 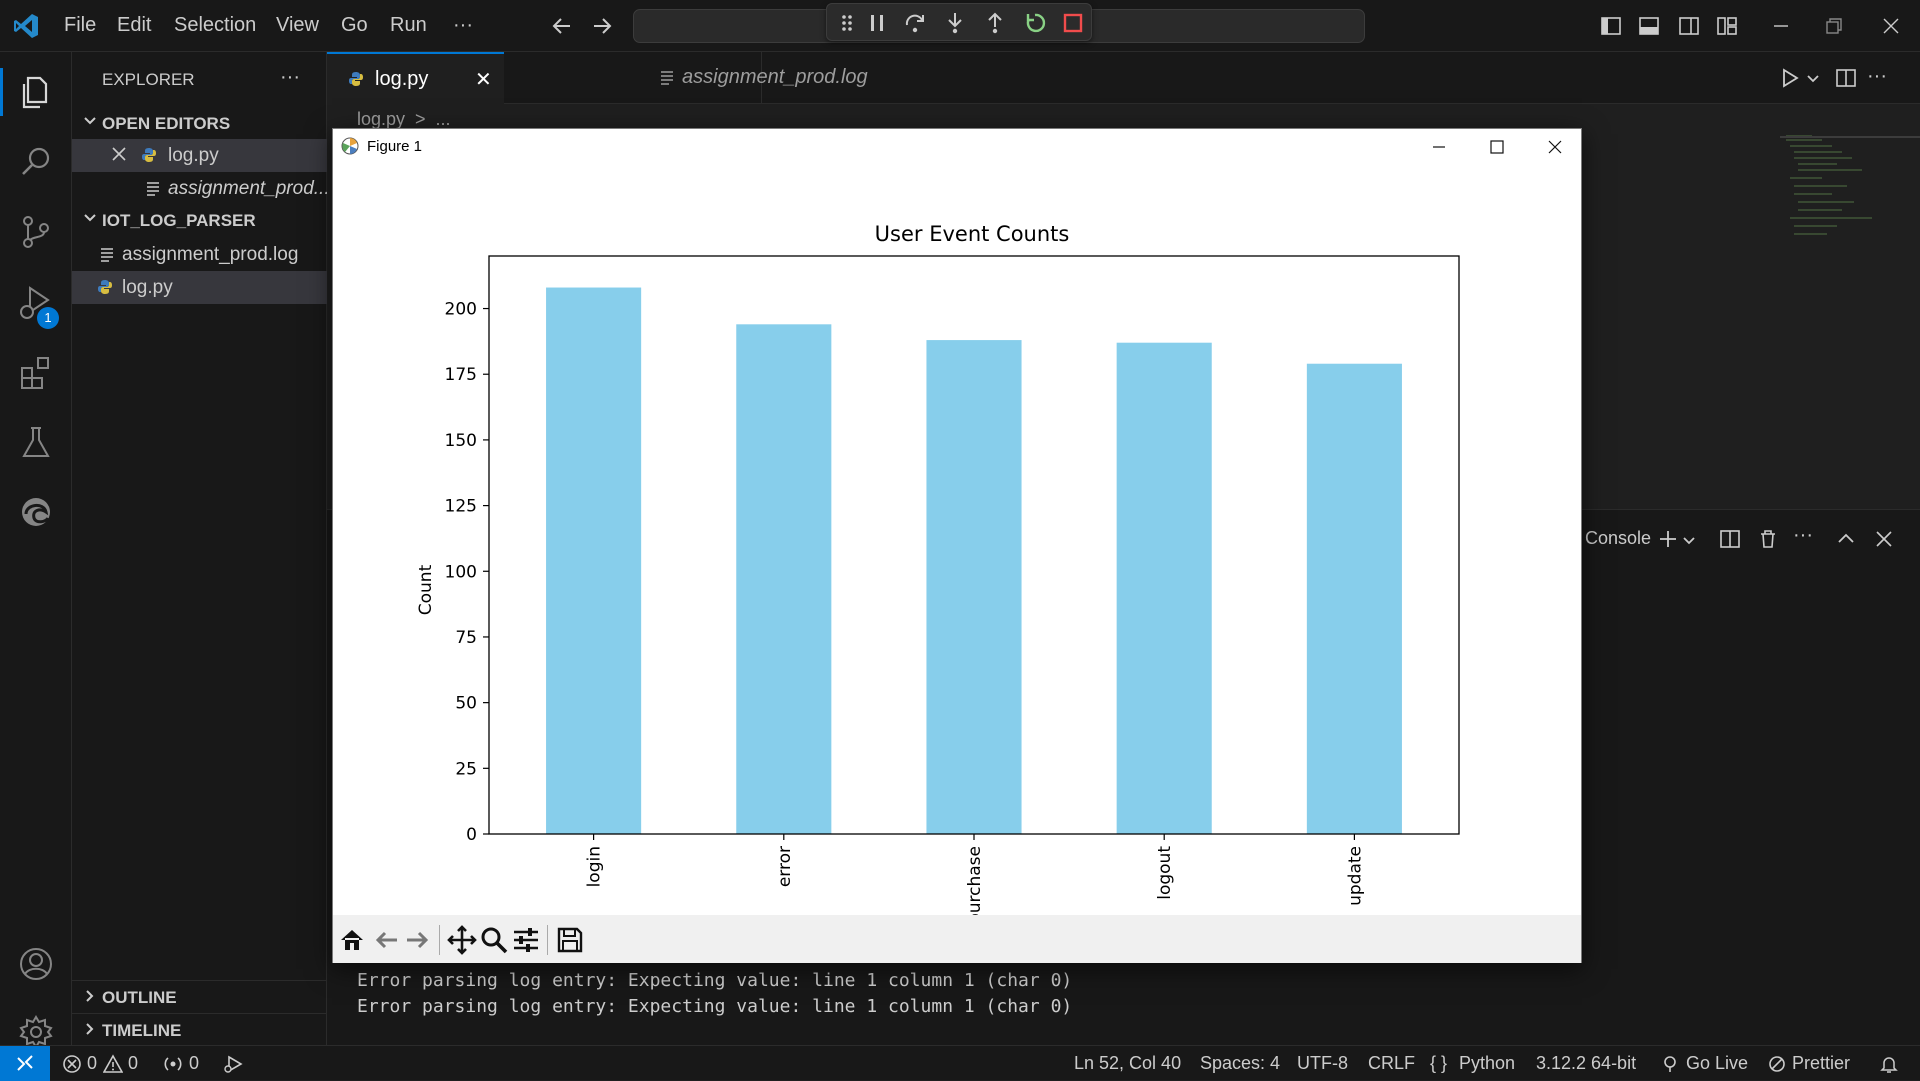 What do you see at coordinates (290, 77) in the screenshot?
I see `explorer-more-button: ···` at bounding box center [290, 77].